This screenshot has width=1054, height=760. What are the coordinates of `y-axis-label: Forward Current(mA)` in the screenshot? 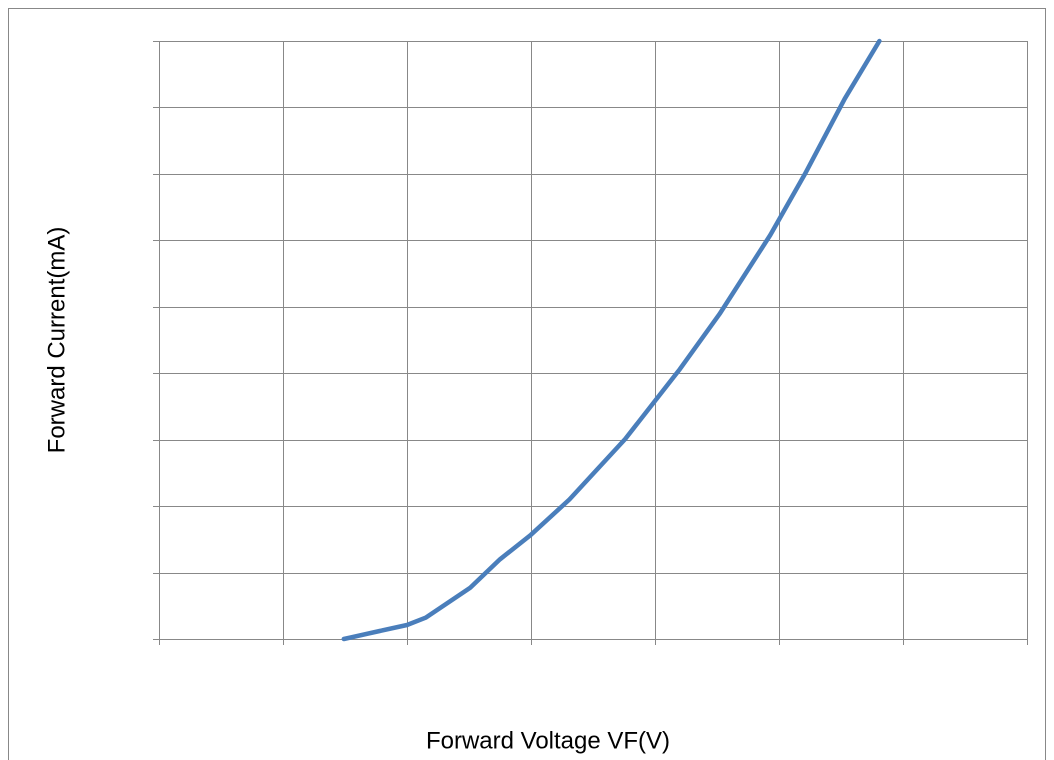 It's located at (56, 340).